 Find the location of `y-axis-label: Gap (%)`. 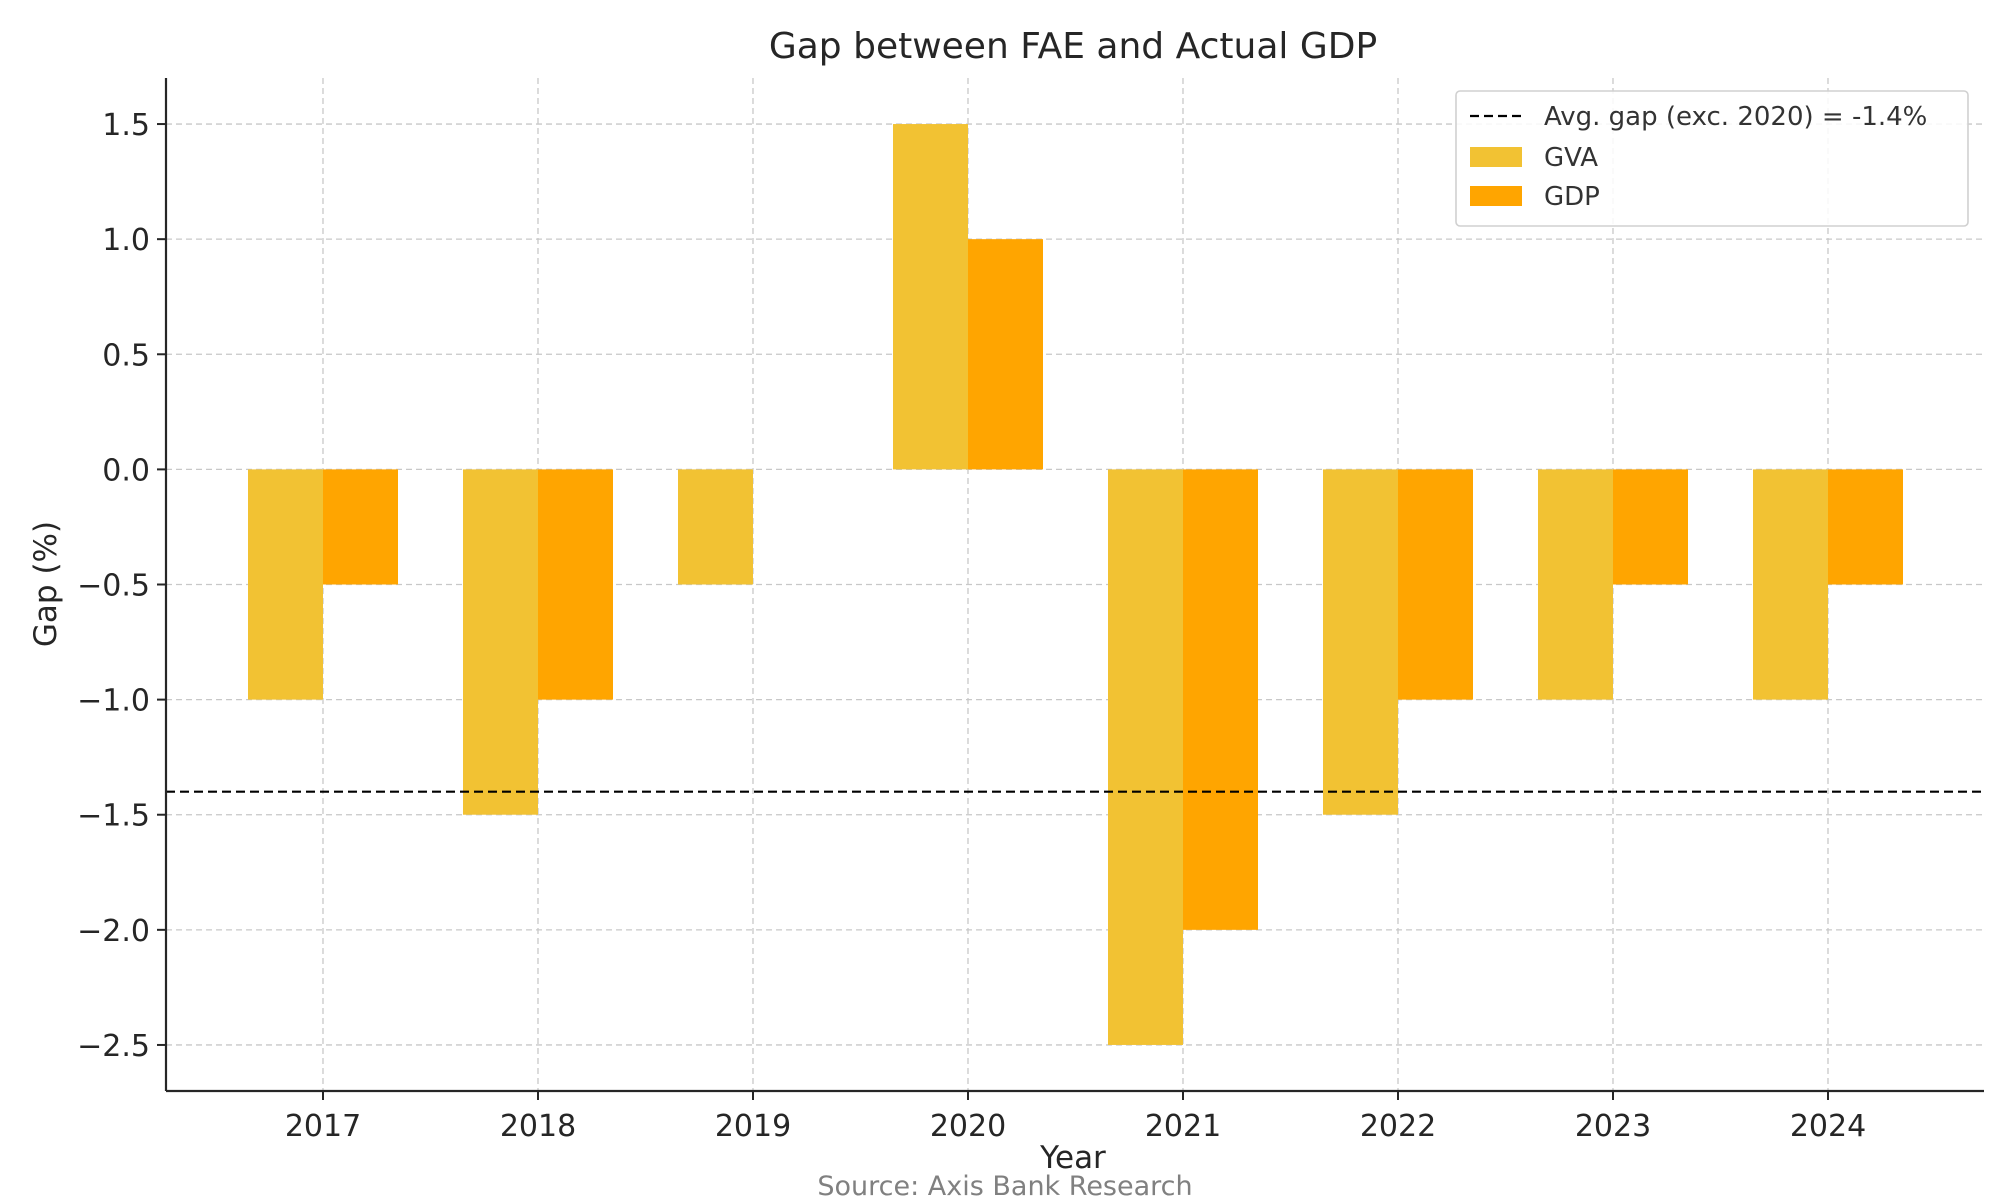

y-axis-label: Gap (%) is located at coordinates (46, 584).